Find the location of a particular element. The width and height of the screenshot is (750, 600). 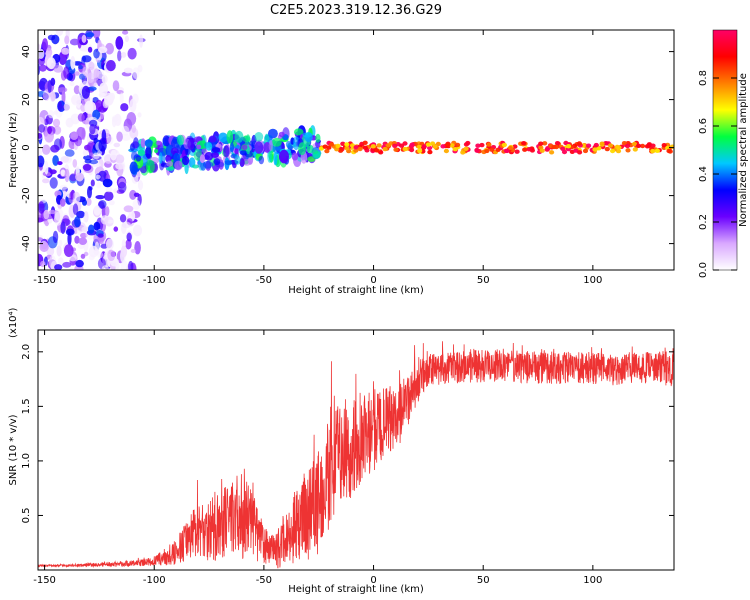

x-tick-label: 50 is located at coordinates (483, 580).